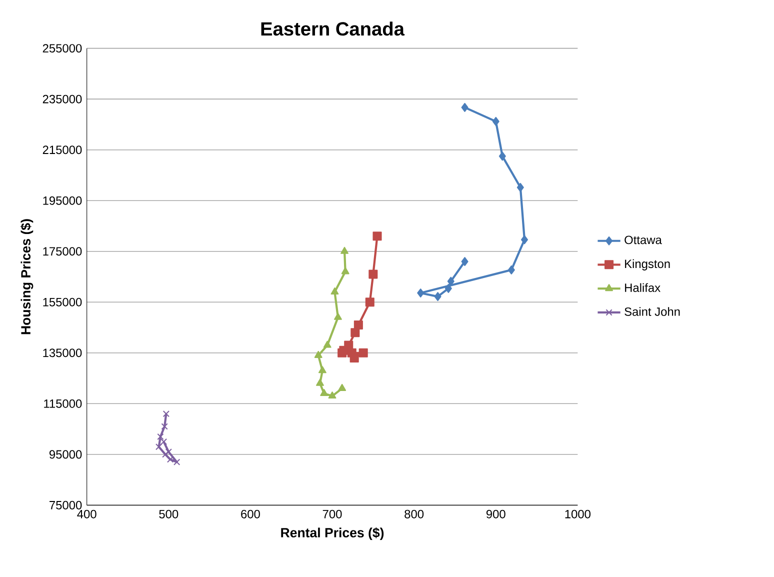  Describe the element at coordinates (62, 353) in the screenshot. I see `y-tick-label: 135000` at that location.